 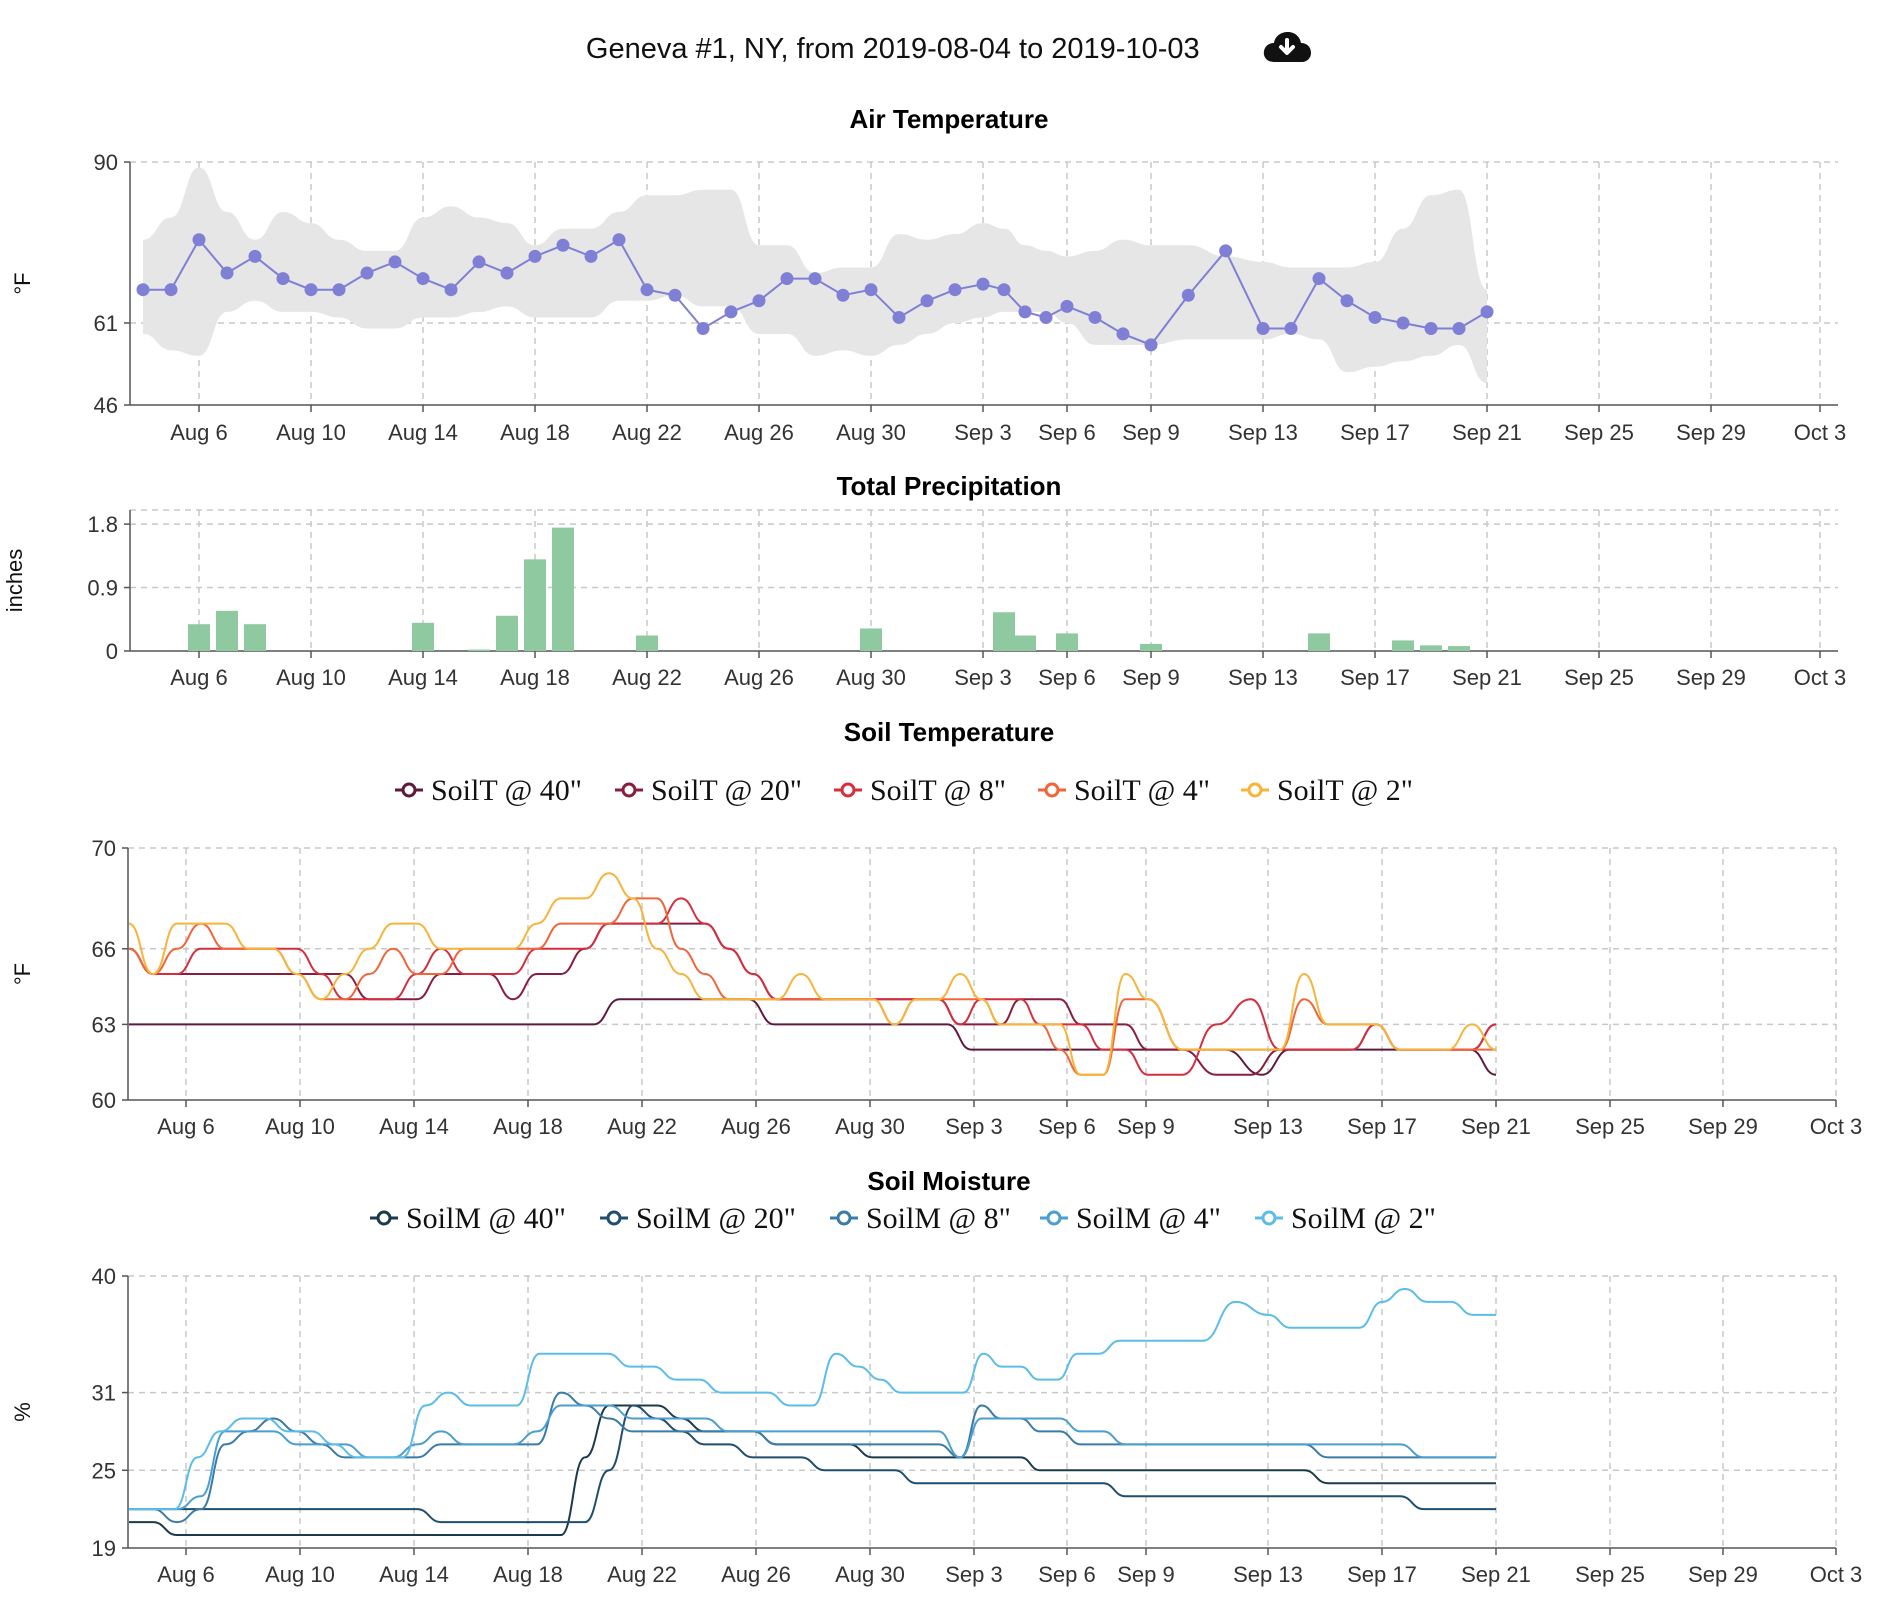 What do you see at coordinates (311, 432) in the screenshot?
I see `air-temp-xtick-label: Aug 10` at bounding box center [311, 432].